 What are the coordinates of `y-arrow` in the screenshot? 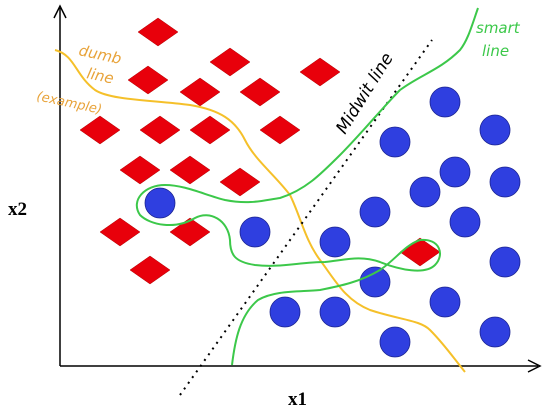 It's located at (60, 11).